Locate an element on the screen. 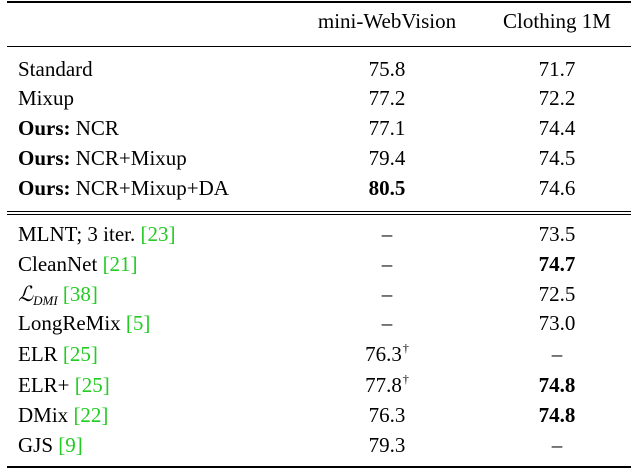  value-clothing-1m: 73.5 is located at coordinates (557, 234).